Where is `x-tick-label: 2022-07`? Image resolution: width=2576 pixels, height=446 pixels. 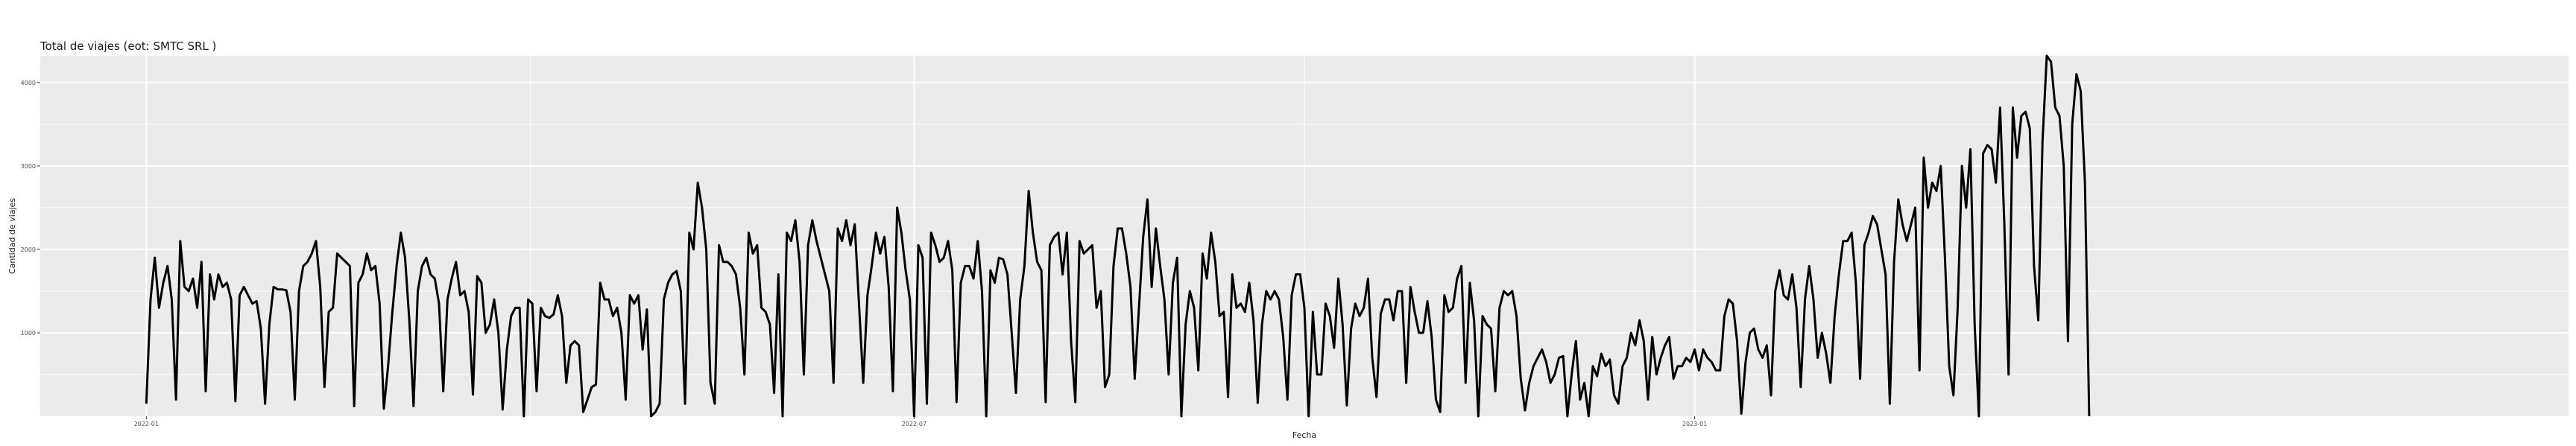 x-tick-label: 2022-07 is located at coordinates (914, 424).